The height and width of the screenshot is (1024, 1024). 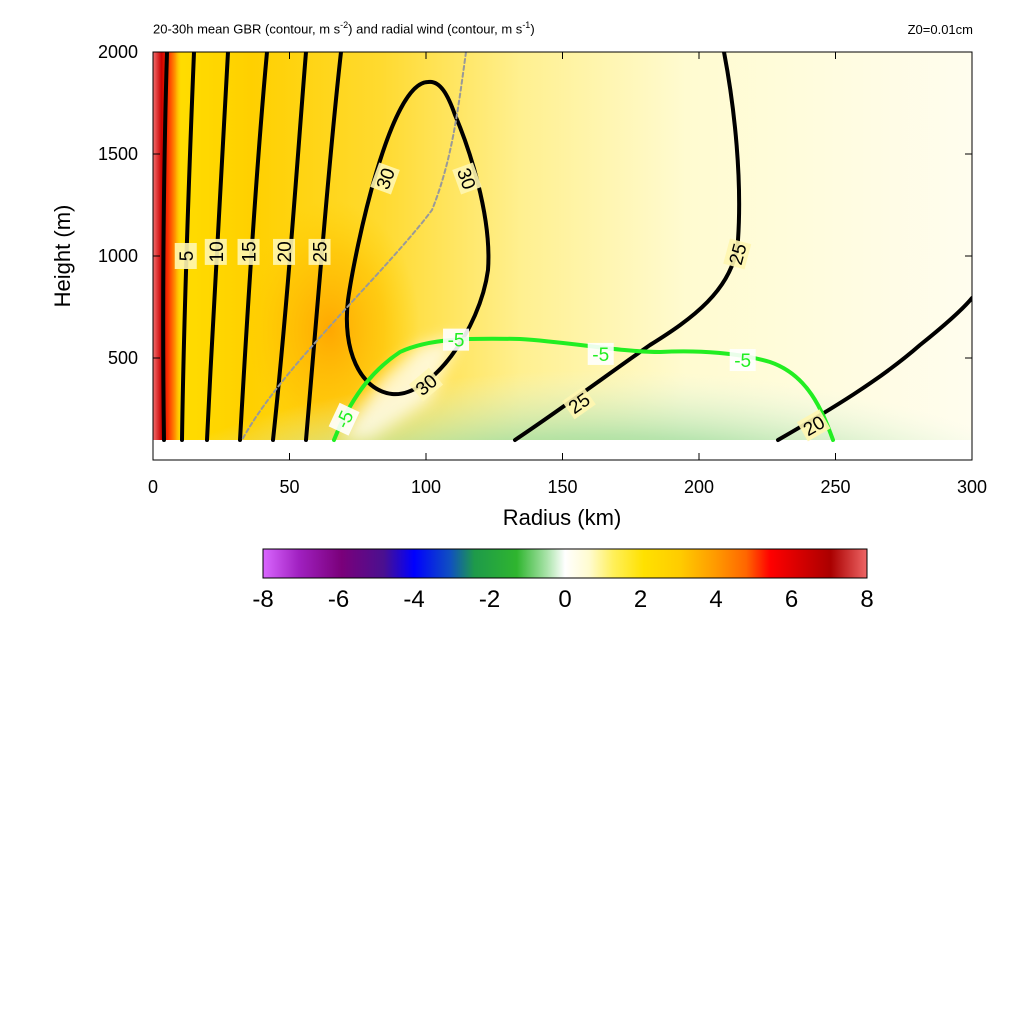 What do you see at coordinates (426, 487) in the screenshot?
I see `x-tick-label: 100` at bounding box center [426, 487].